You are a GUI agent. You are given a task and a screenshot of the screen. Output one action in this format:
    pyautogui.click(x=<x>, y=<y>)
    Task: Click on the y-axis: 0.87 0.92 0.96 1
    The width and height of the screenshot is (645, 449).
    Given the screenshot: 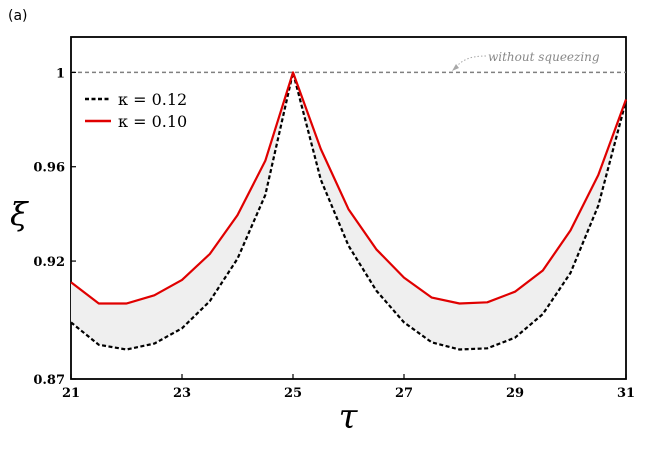 What is the action you would take?
    pyautogui.click(x=54, y=227)
    